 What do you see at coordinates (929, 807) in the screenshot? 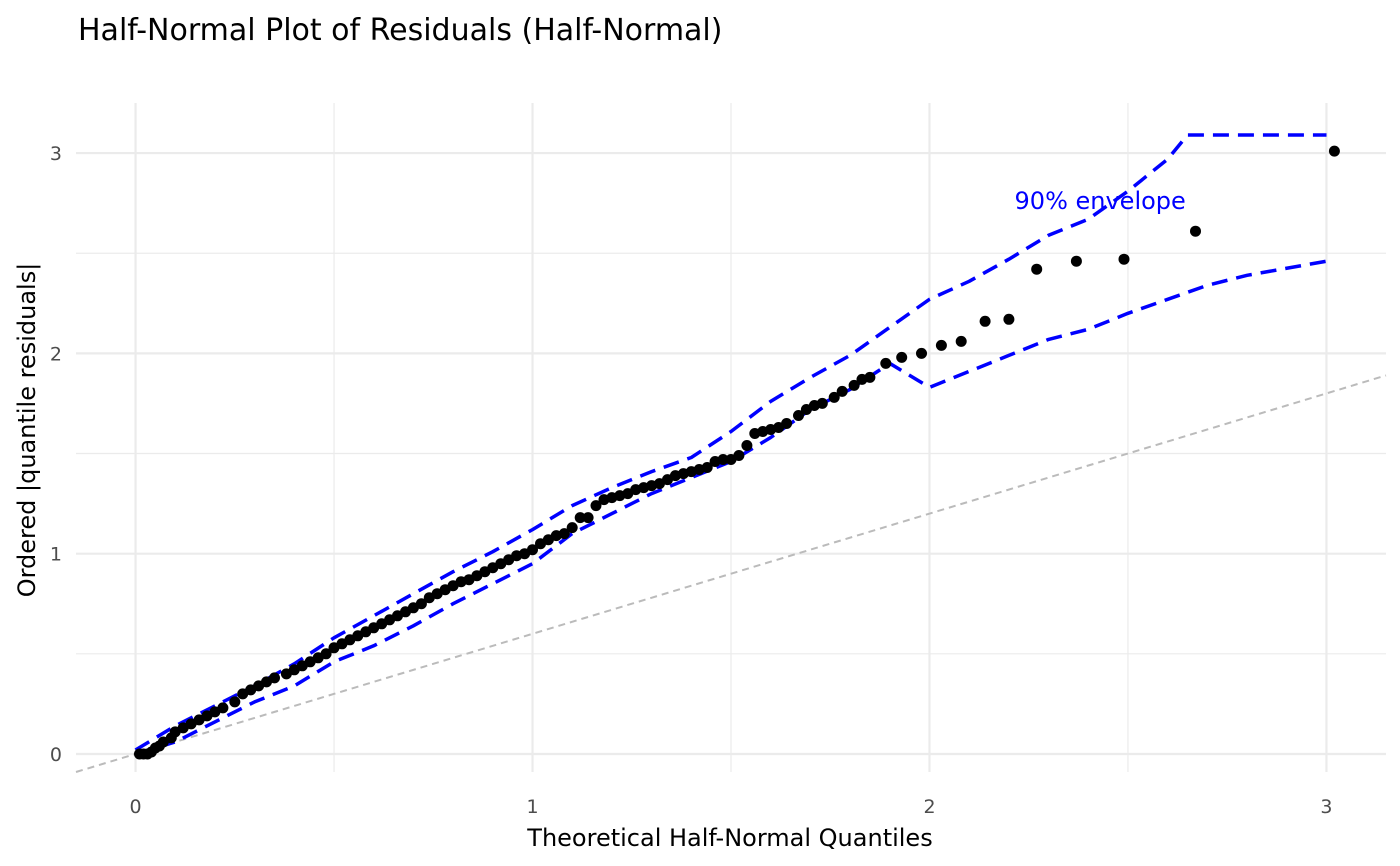
I see `x-tick-label: 2` at bounding box center [929, 807].